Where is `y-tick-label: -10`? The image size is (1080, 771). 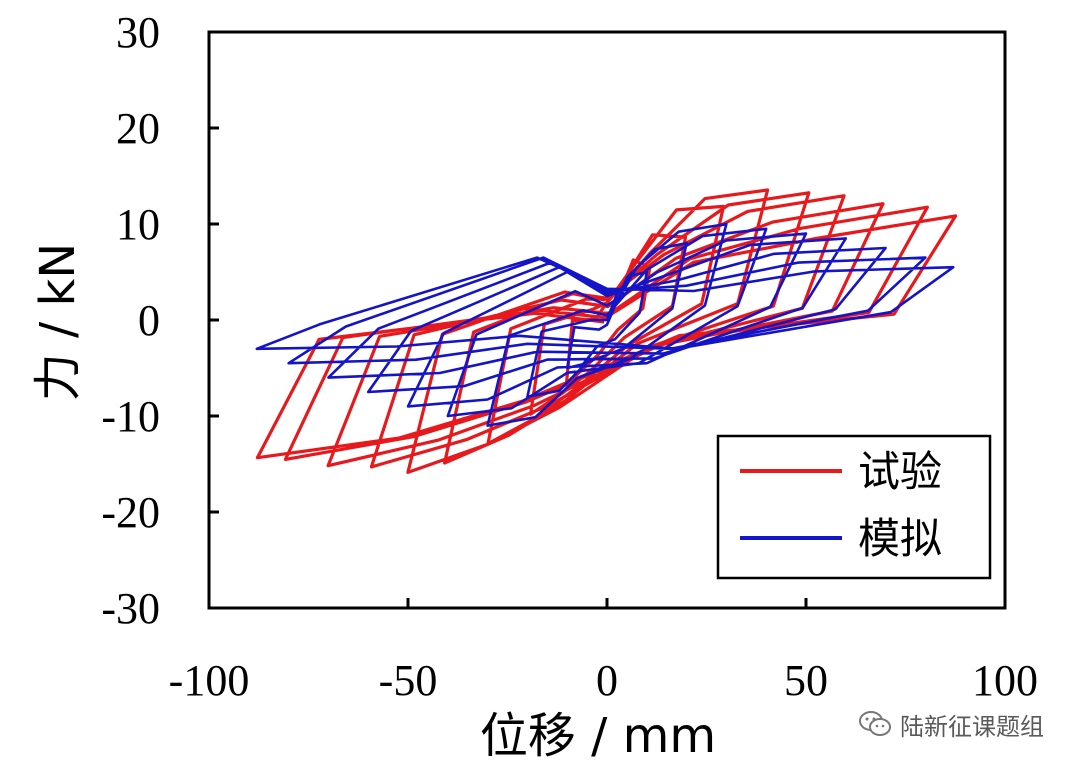 y-tick-label: -10 is located at coordinates (130, 416).